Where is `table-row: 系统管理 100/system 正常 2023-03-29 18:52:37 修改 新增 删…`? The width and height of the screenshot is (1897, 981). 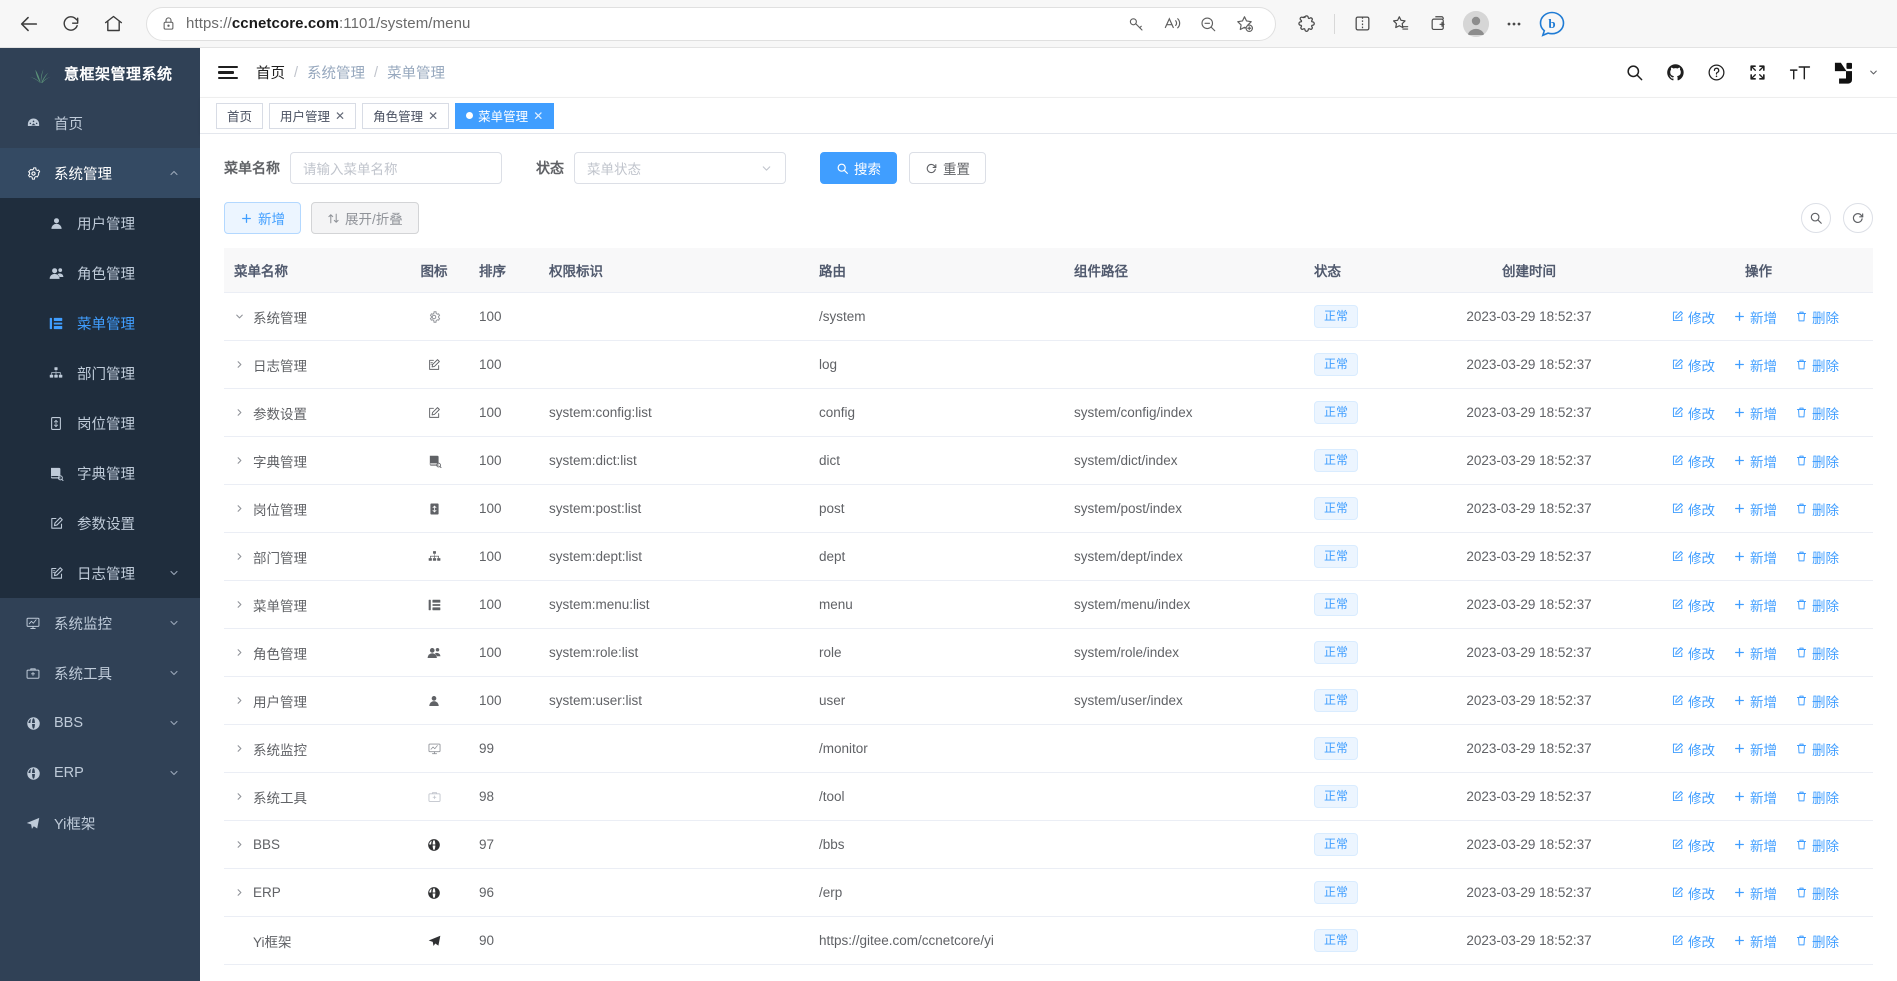
table-row: 系统管理 100/system 正常 2023-03-29 18:52:37 修改 新增 删… is located at coordinates (1048, 316).